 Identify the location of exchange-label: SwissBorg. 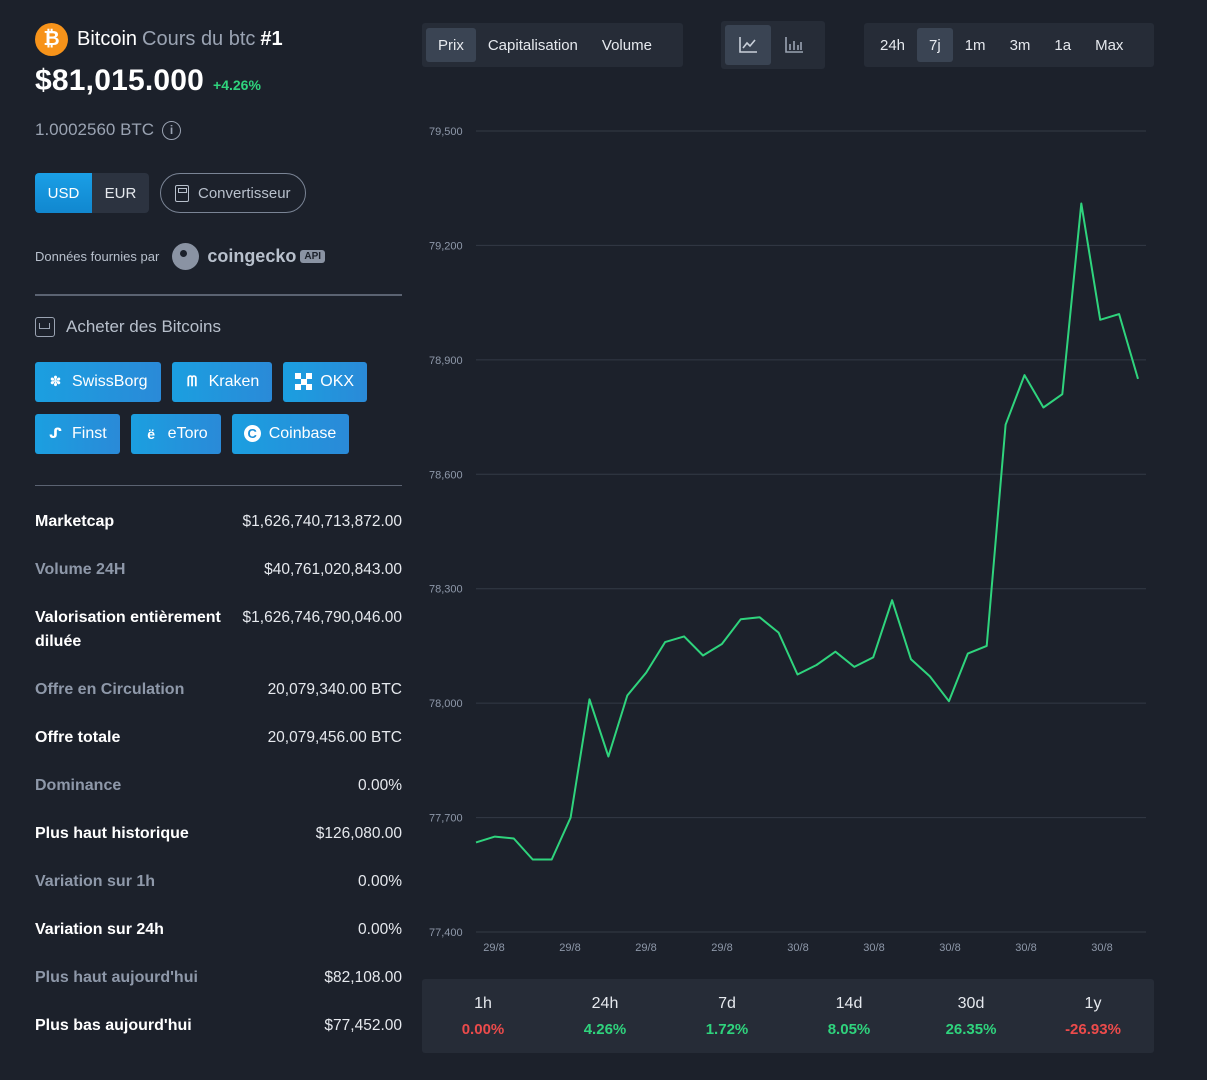
(110, 381).